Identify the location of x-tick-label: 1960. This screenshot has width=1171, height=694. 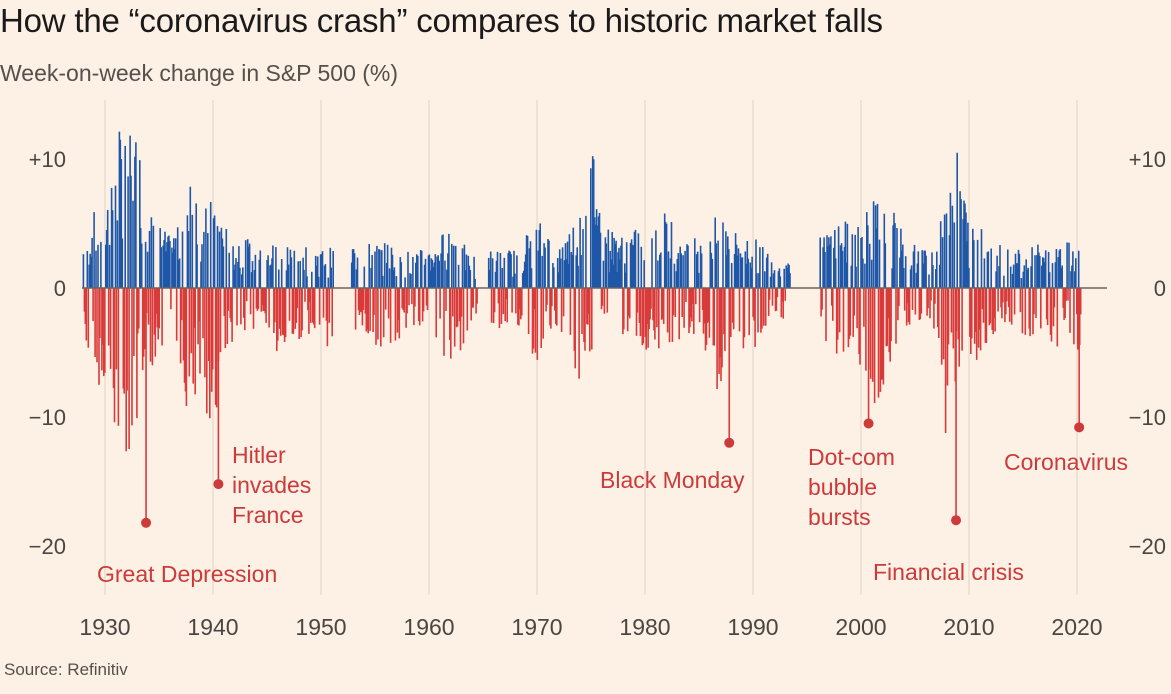
(428, 627).